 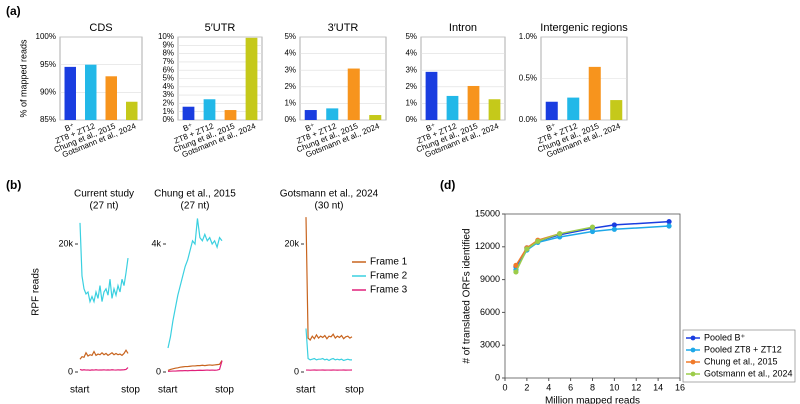 What do you see at coordinates (743, 349) in the screenshot?
I see `legend-label: Pooled ZT8 + ZT12` at bounding box center [743, 349].